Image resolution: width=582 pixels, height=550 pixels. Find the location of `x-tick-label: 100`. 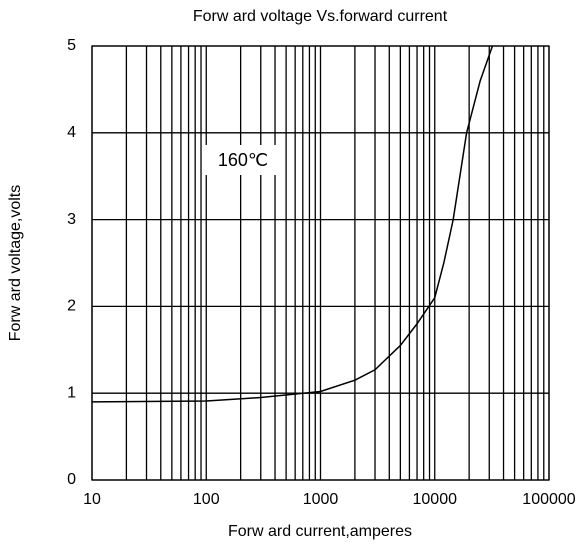

x-tick-label: 100 is located at coordinates (206, 499).